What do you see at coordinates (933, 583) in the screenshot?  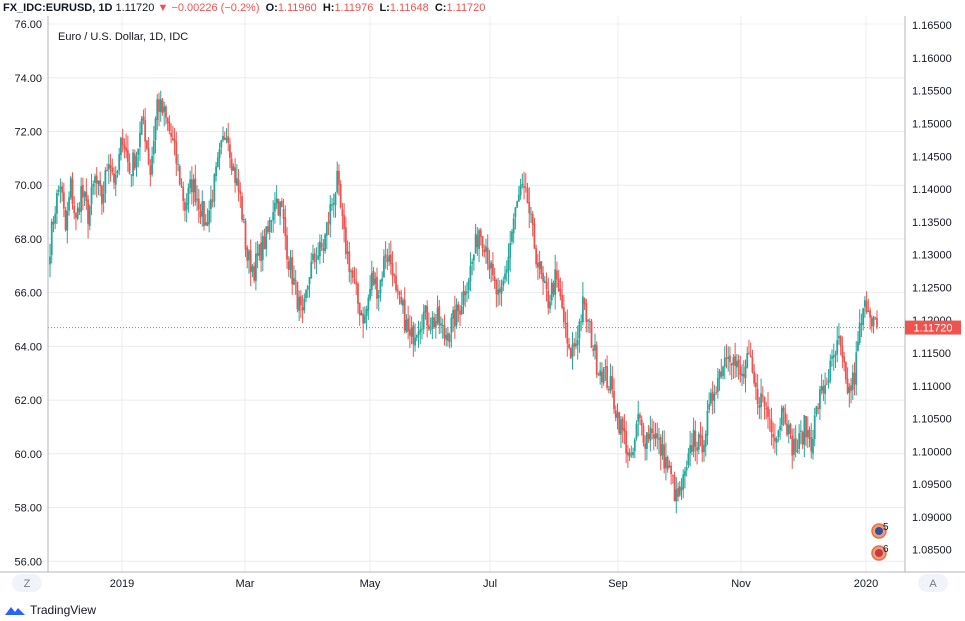 I see `auto-scale-button: A` at bounding box center [933, 583].